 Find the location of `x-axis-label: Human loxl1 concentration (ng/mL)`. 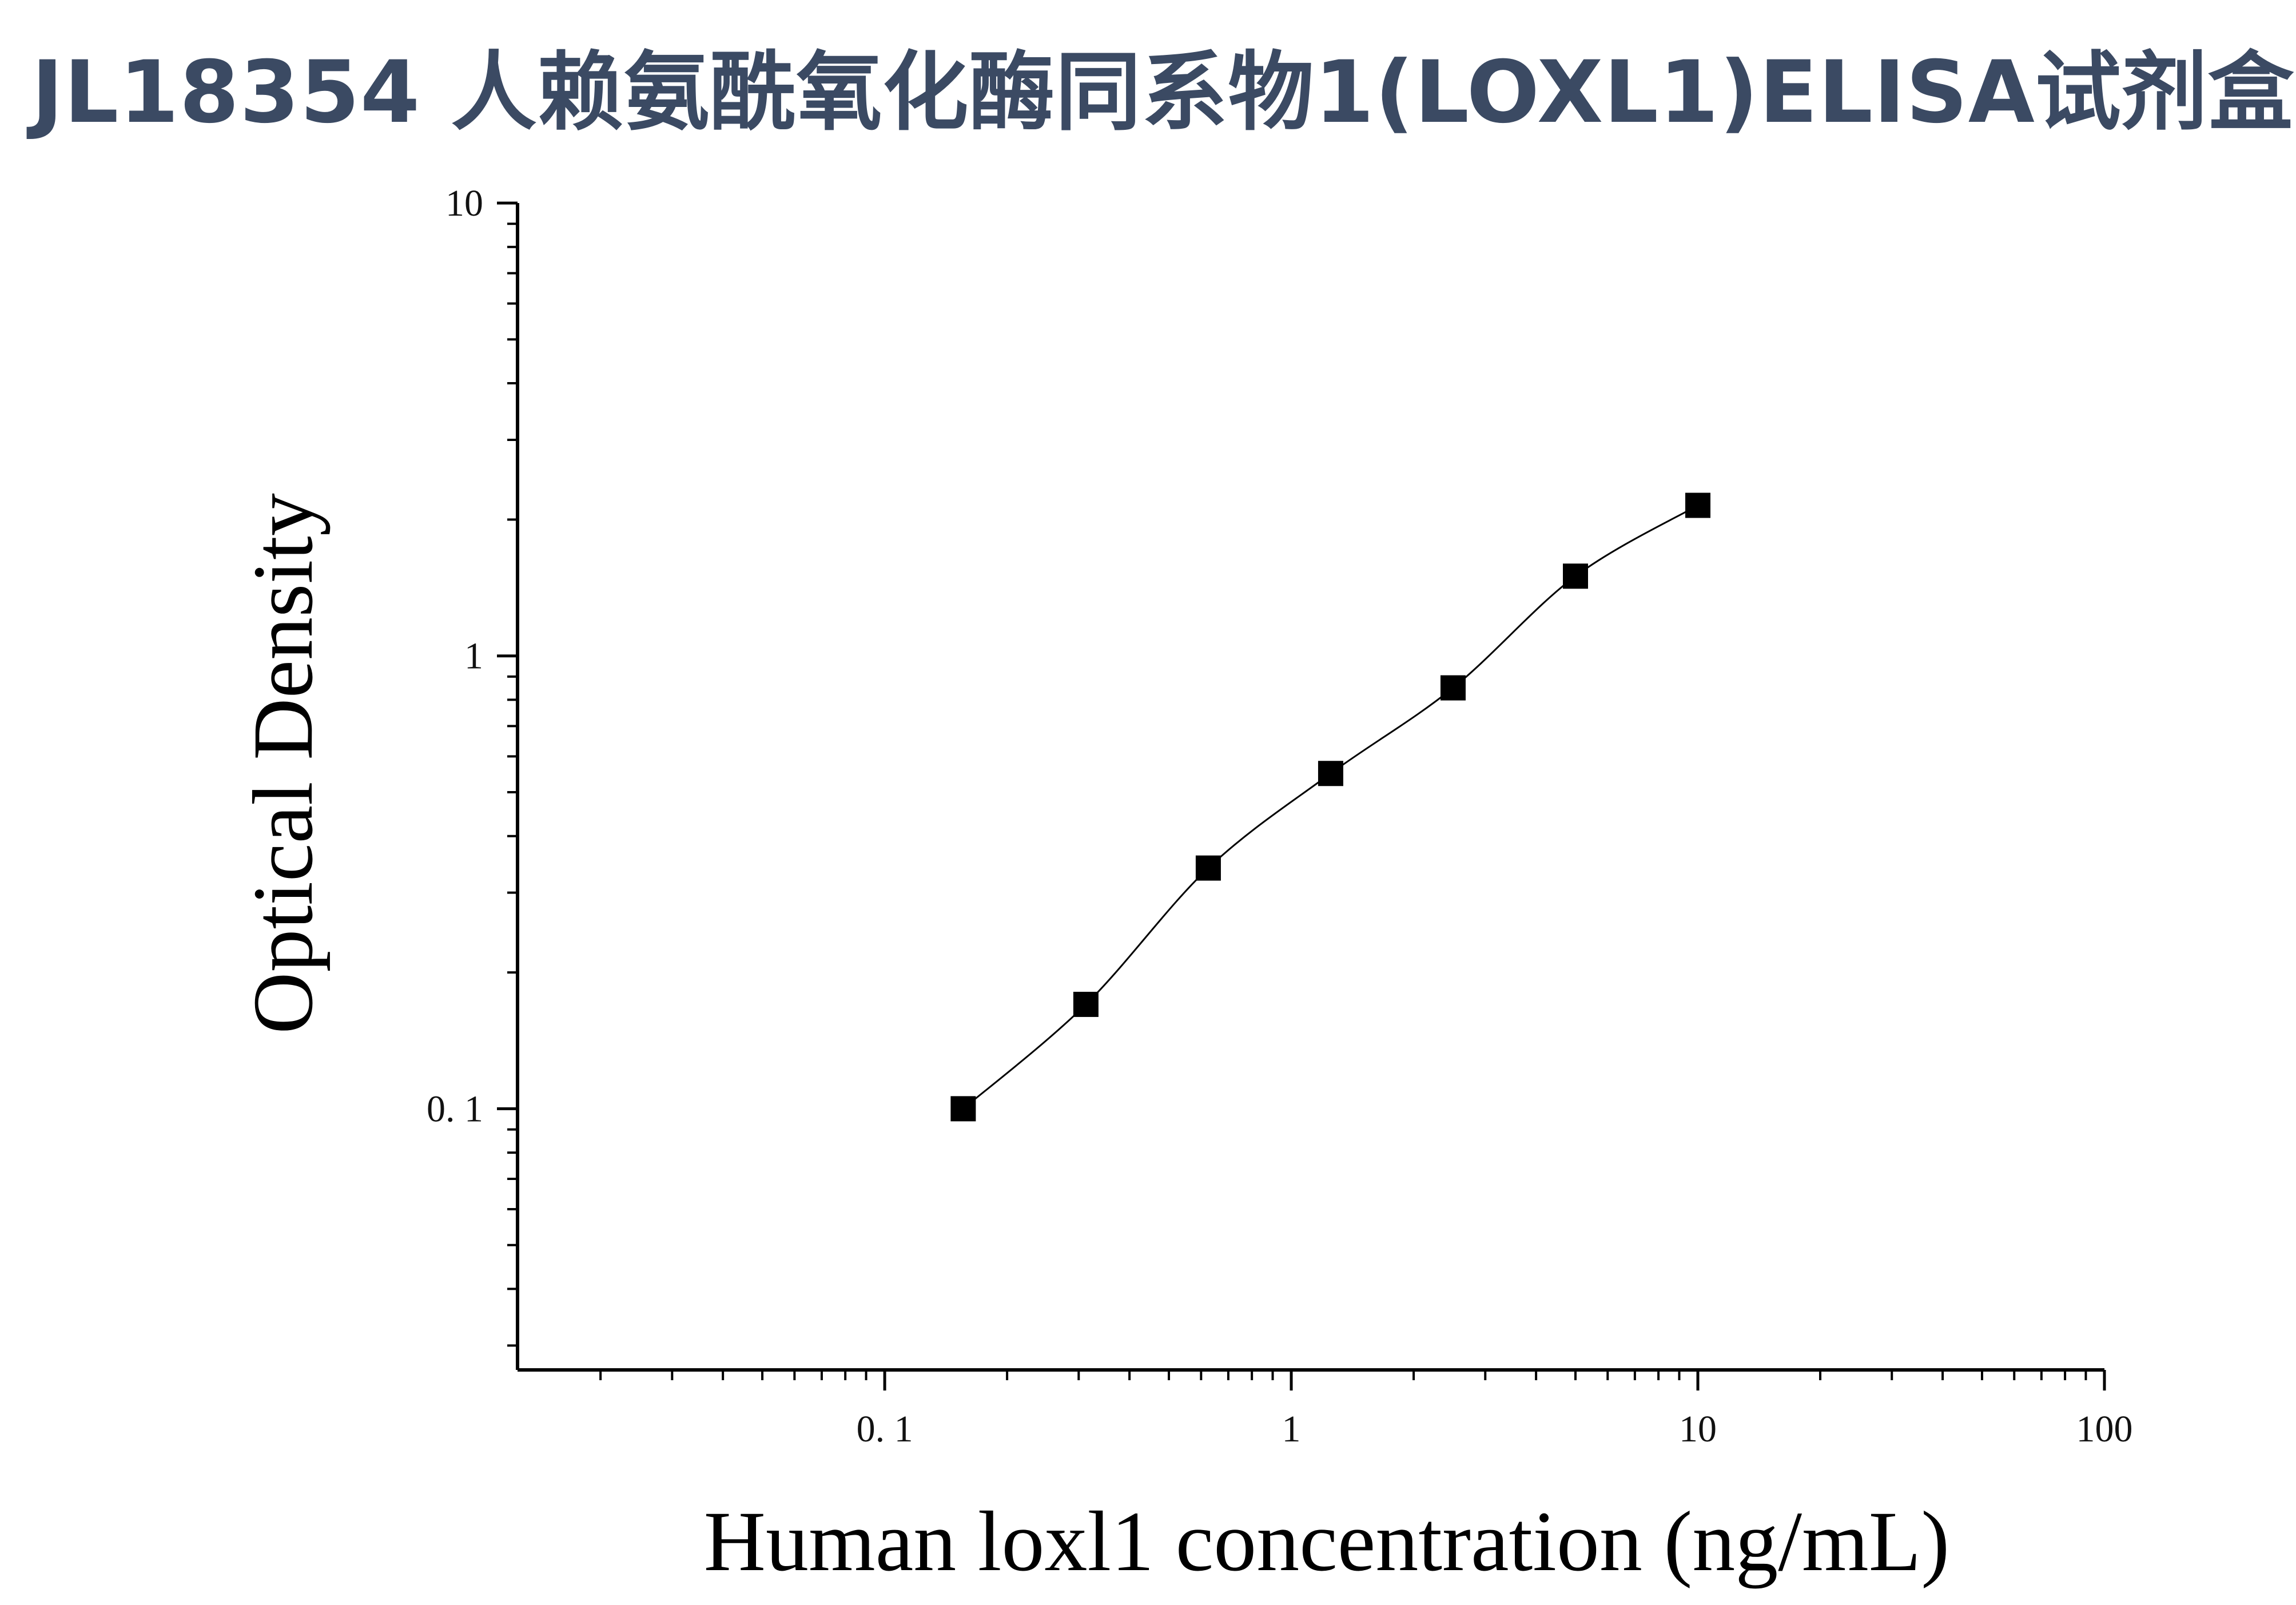

x-axis-label: Human loxl1 concentration (ng/mL) is located at coordinates (1327, 1541).